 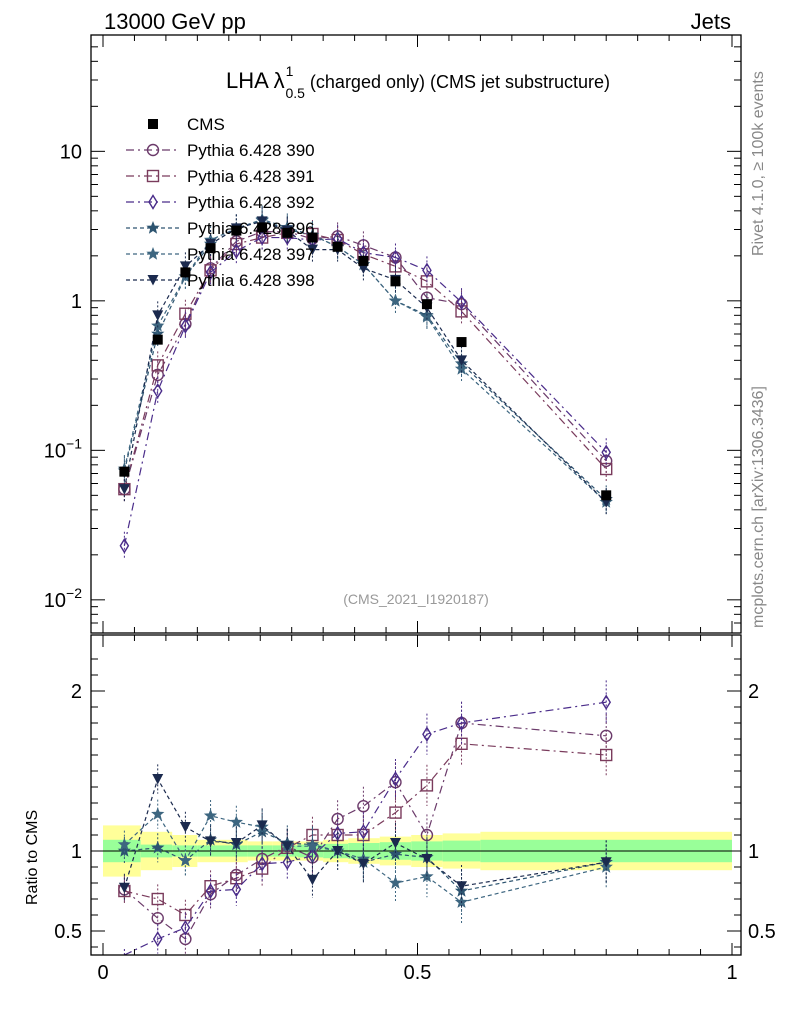 What do you see at coordinates (251, 254) in the screenshot?
I see `legend-label: Pythia 6.428 397` at bounding box center [251, 254].